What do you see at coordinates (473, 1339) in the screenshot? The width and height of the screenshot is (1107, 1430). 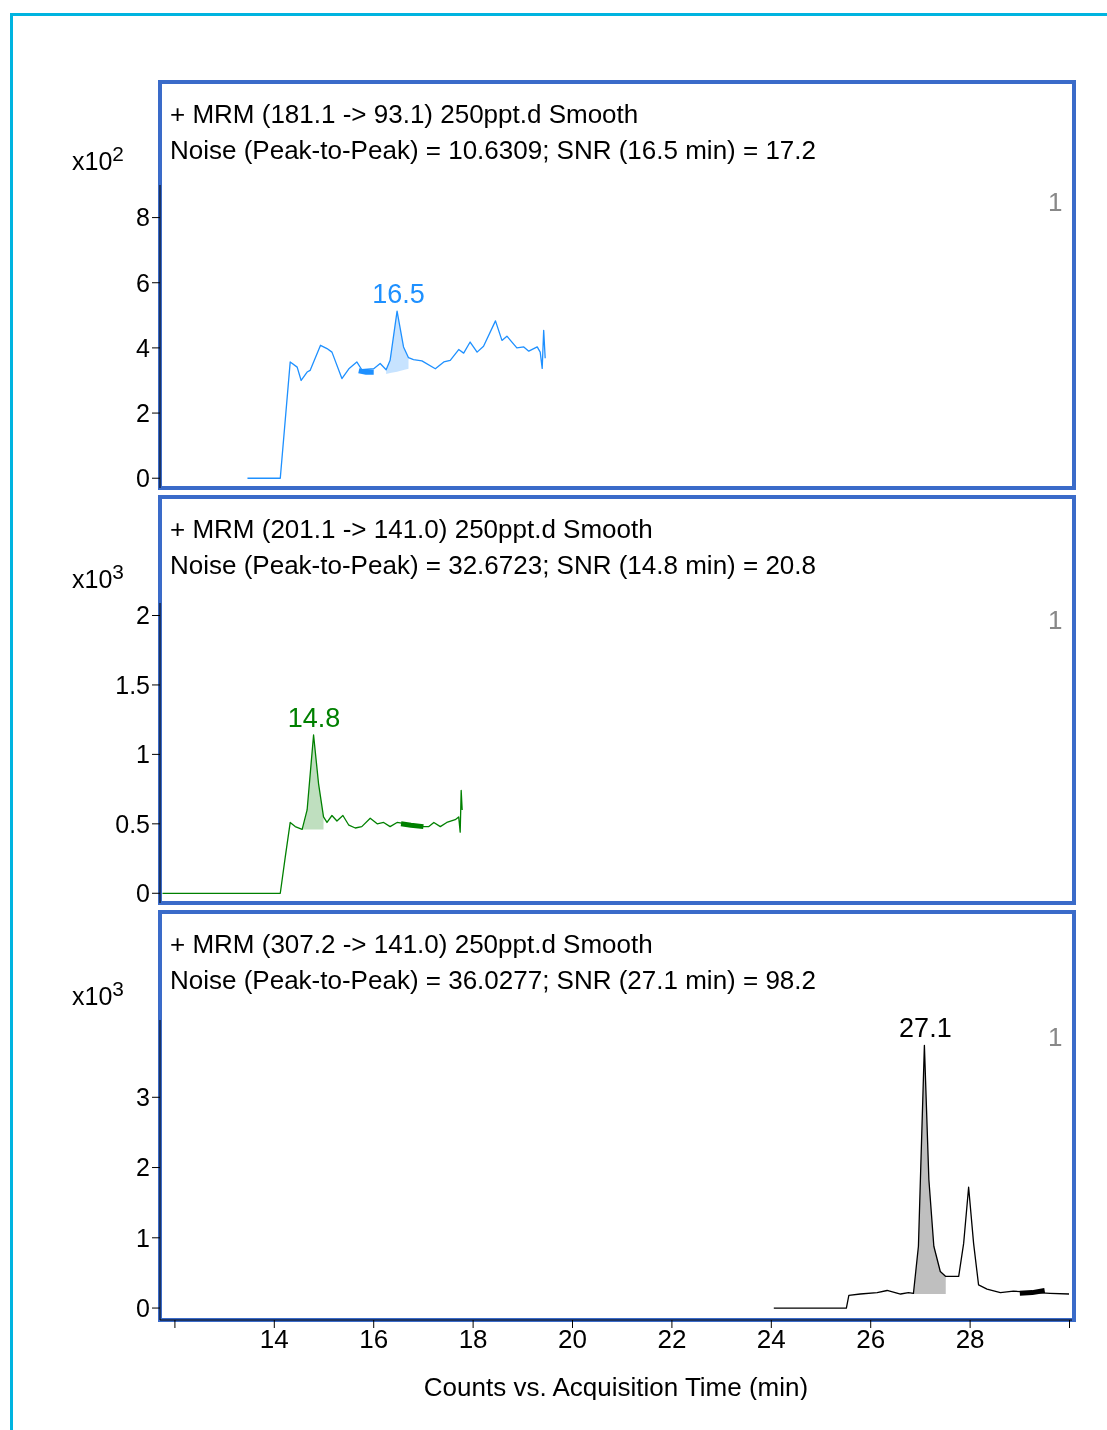 I see `x-tick-label: 18` at bounding box center [473, 1339].